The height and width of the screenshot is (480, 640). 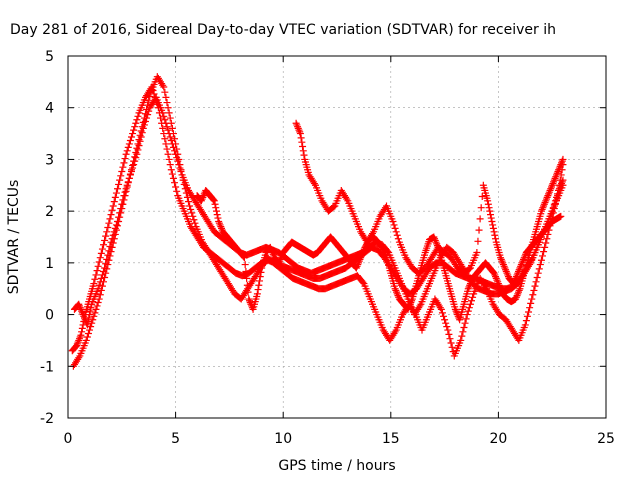 What do you see at coordinates (498, 439) in the screenshot?
I see `x-tick-label: 20` at bounding box center [498, 439].